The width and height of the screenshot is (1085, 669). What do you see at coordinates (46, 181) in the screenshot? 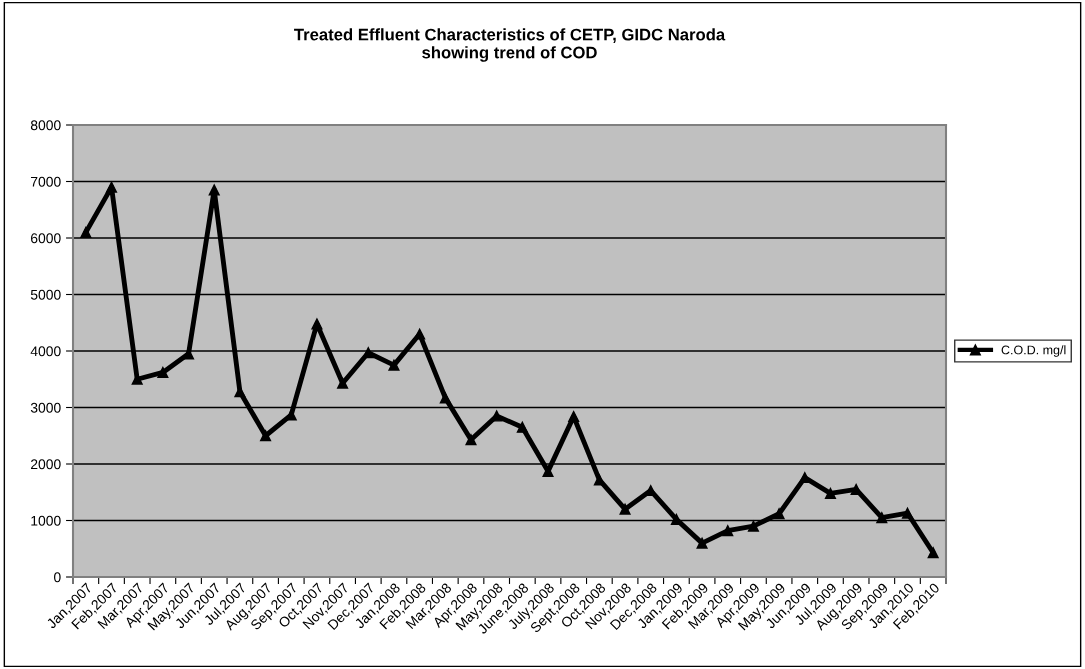
I see `y-tick-label: 7000` at bounding box center [46, 181].